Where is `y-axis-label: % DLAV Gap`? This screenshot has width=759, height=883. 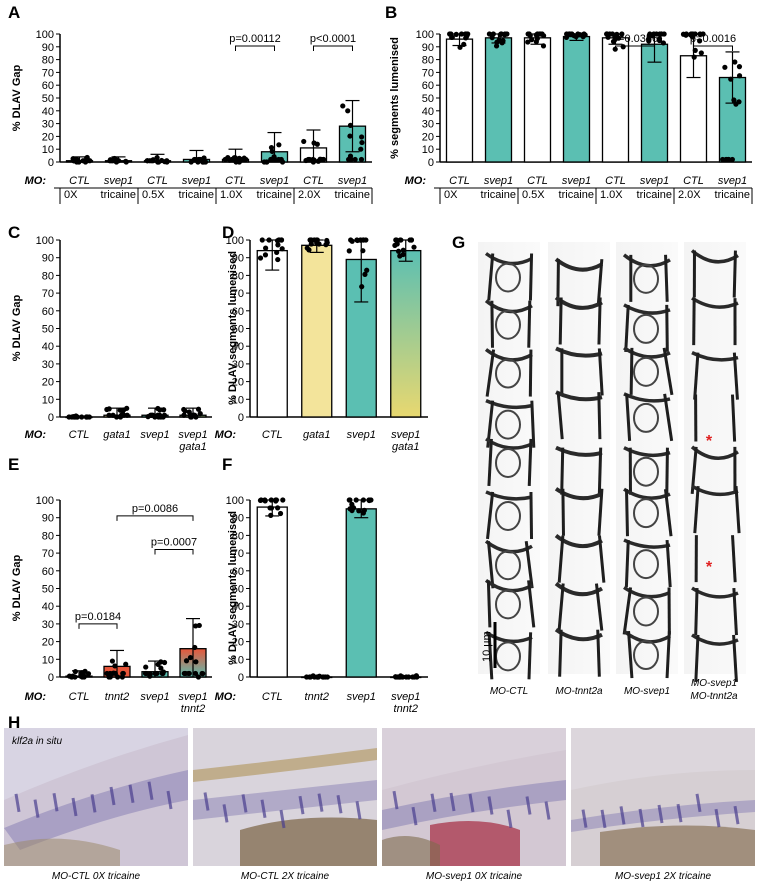
y-axis-label: % DLAV Gap is located at coordinates (17, 328).